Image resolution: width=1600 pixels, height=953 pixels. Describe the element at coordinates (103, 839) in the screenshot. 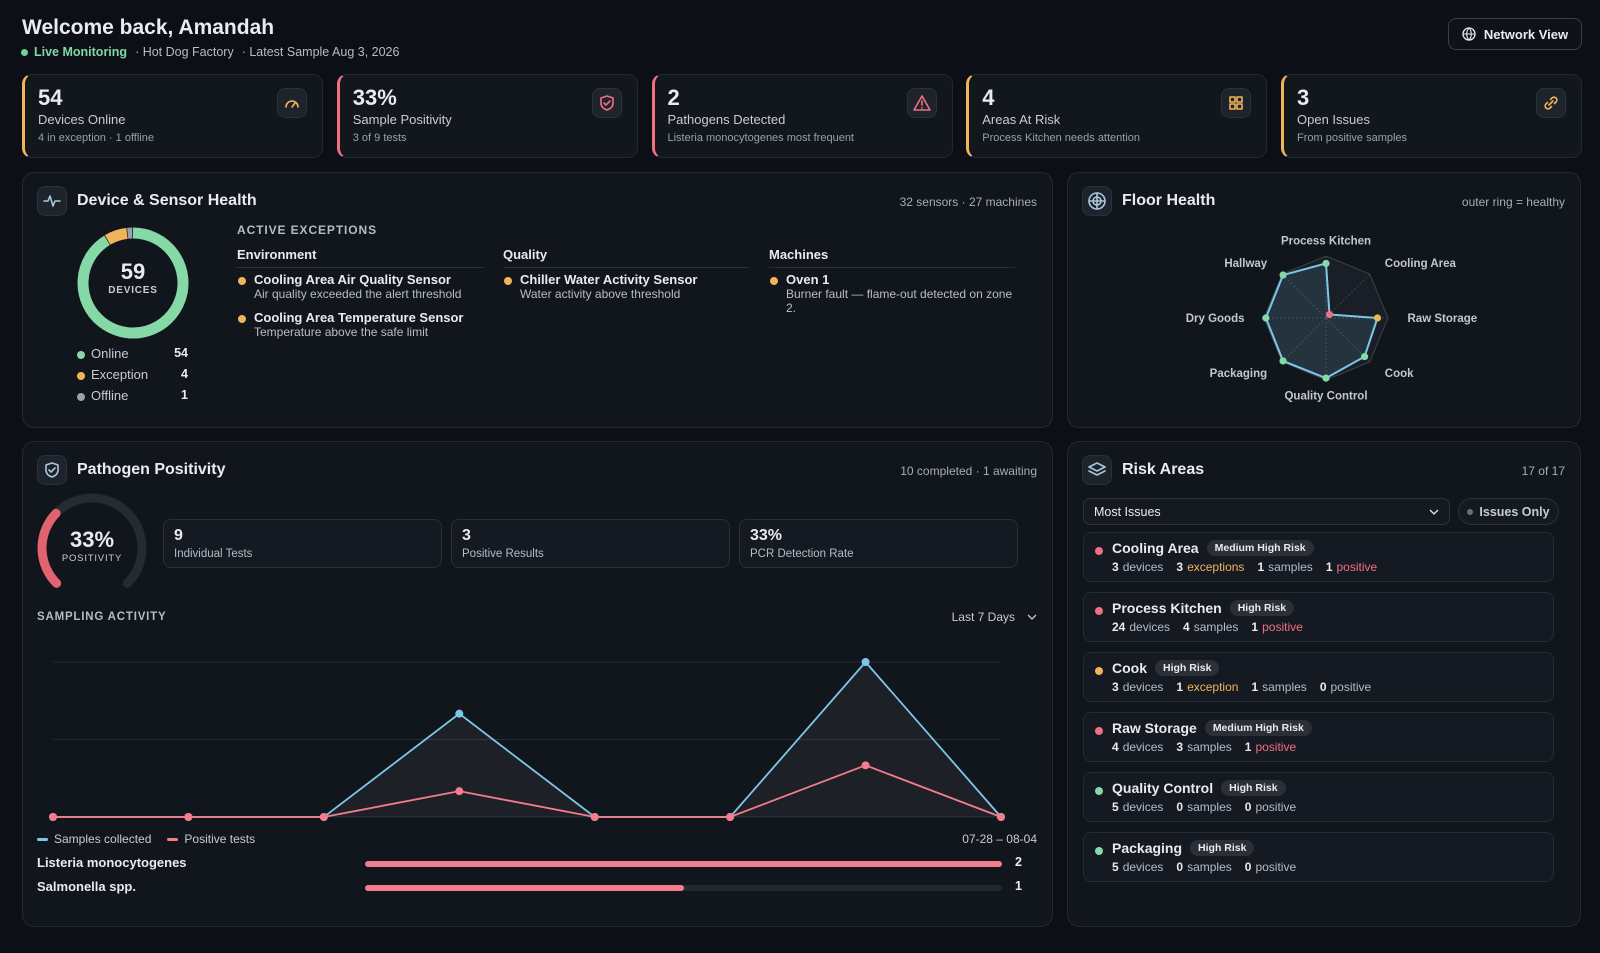

I see `legend-label: Samples collected` at that location.